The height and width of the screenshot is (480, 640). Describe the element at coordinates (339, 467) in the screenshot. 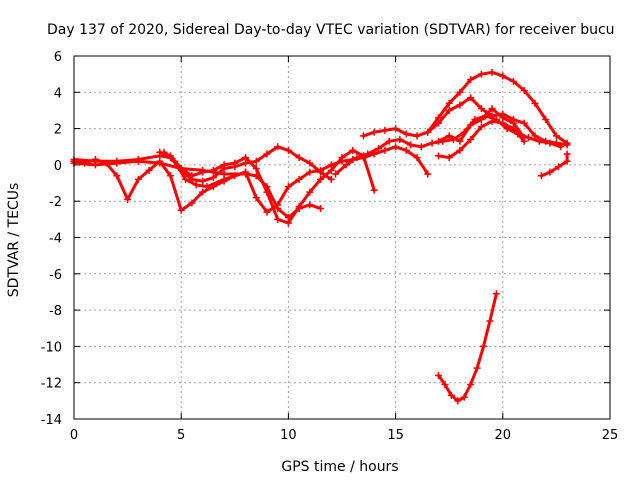

I see `x-axis-label: GPS time / hours` at that location.